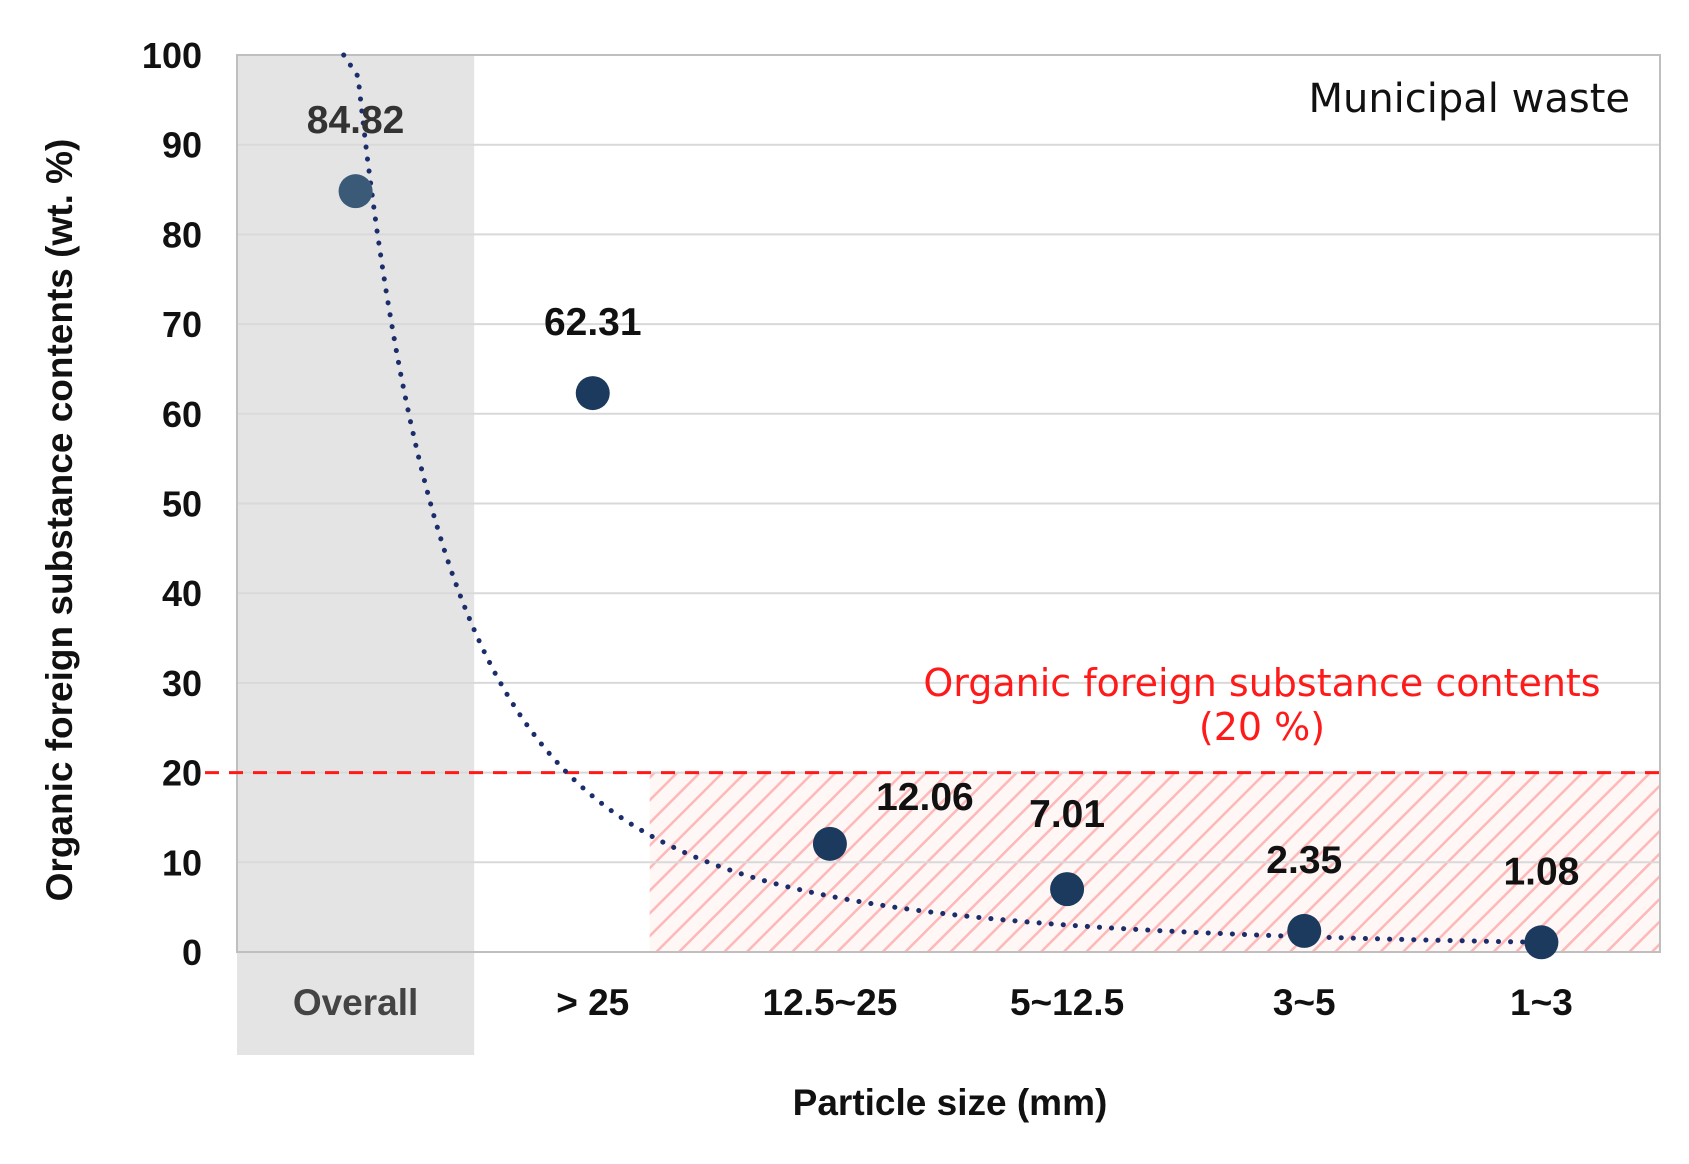 The width and height of the screenshot is (1689, 1164). I want to click on x-axis-title: Particle size (mm), so click(950, 1102).